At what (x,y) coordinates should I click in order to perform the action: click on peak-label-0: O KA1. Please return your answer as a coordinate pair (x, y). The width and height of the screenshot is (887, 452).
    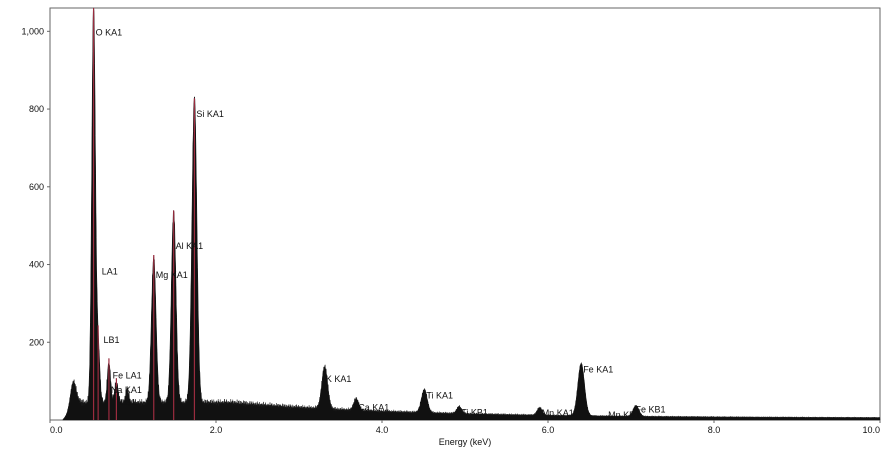
    Looking at the image, I should click on (109, 32).